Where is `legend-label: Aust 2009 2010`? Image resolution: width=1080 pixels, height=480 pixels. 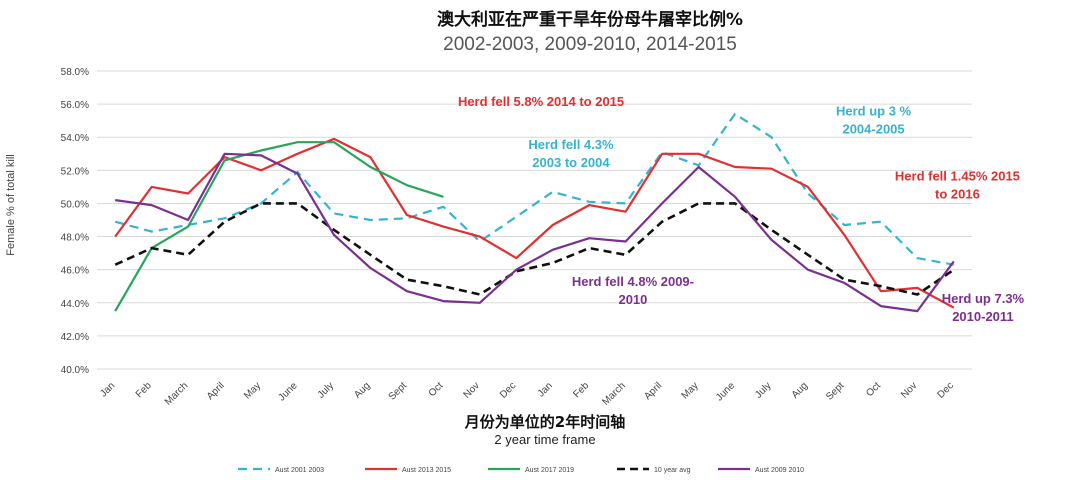 legend-label: Aust 2009 2010 is located at coordinates (779, 470).